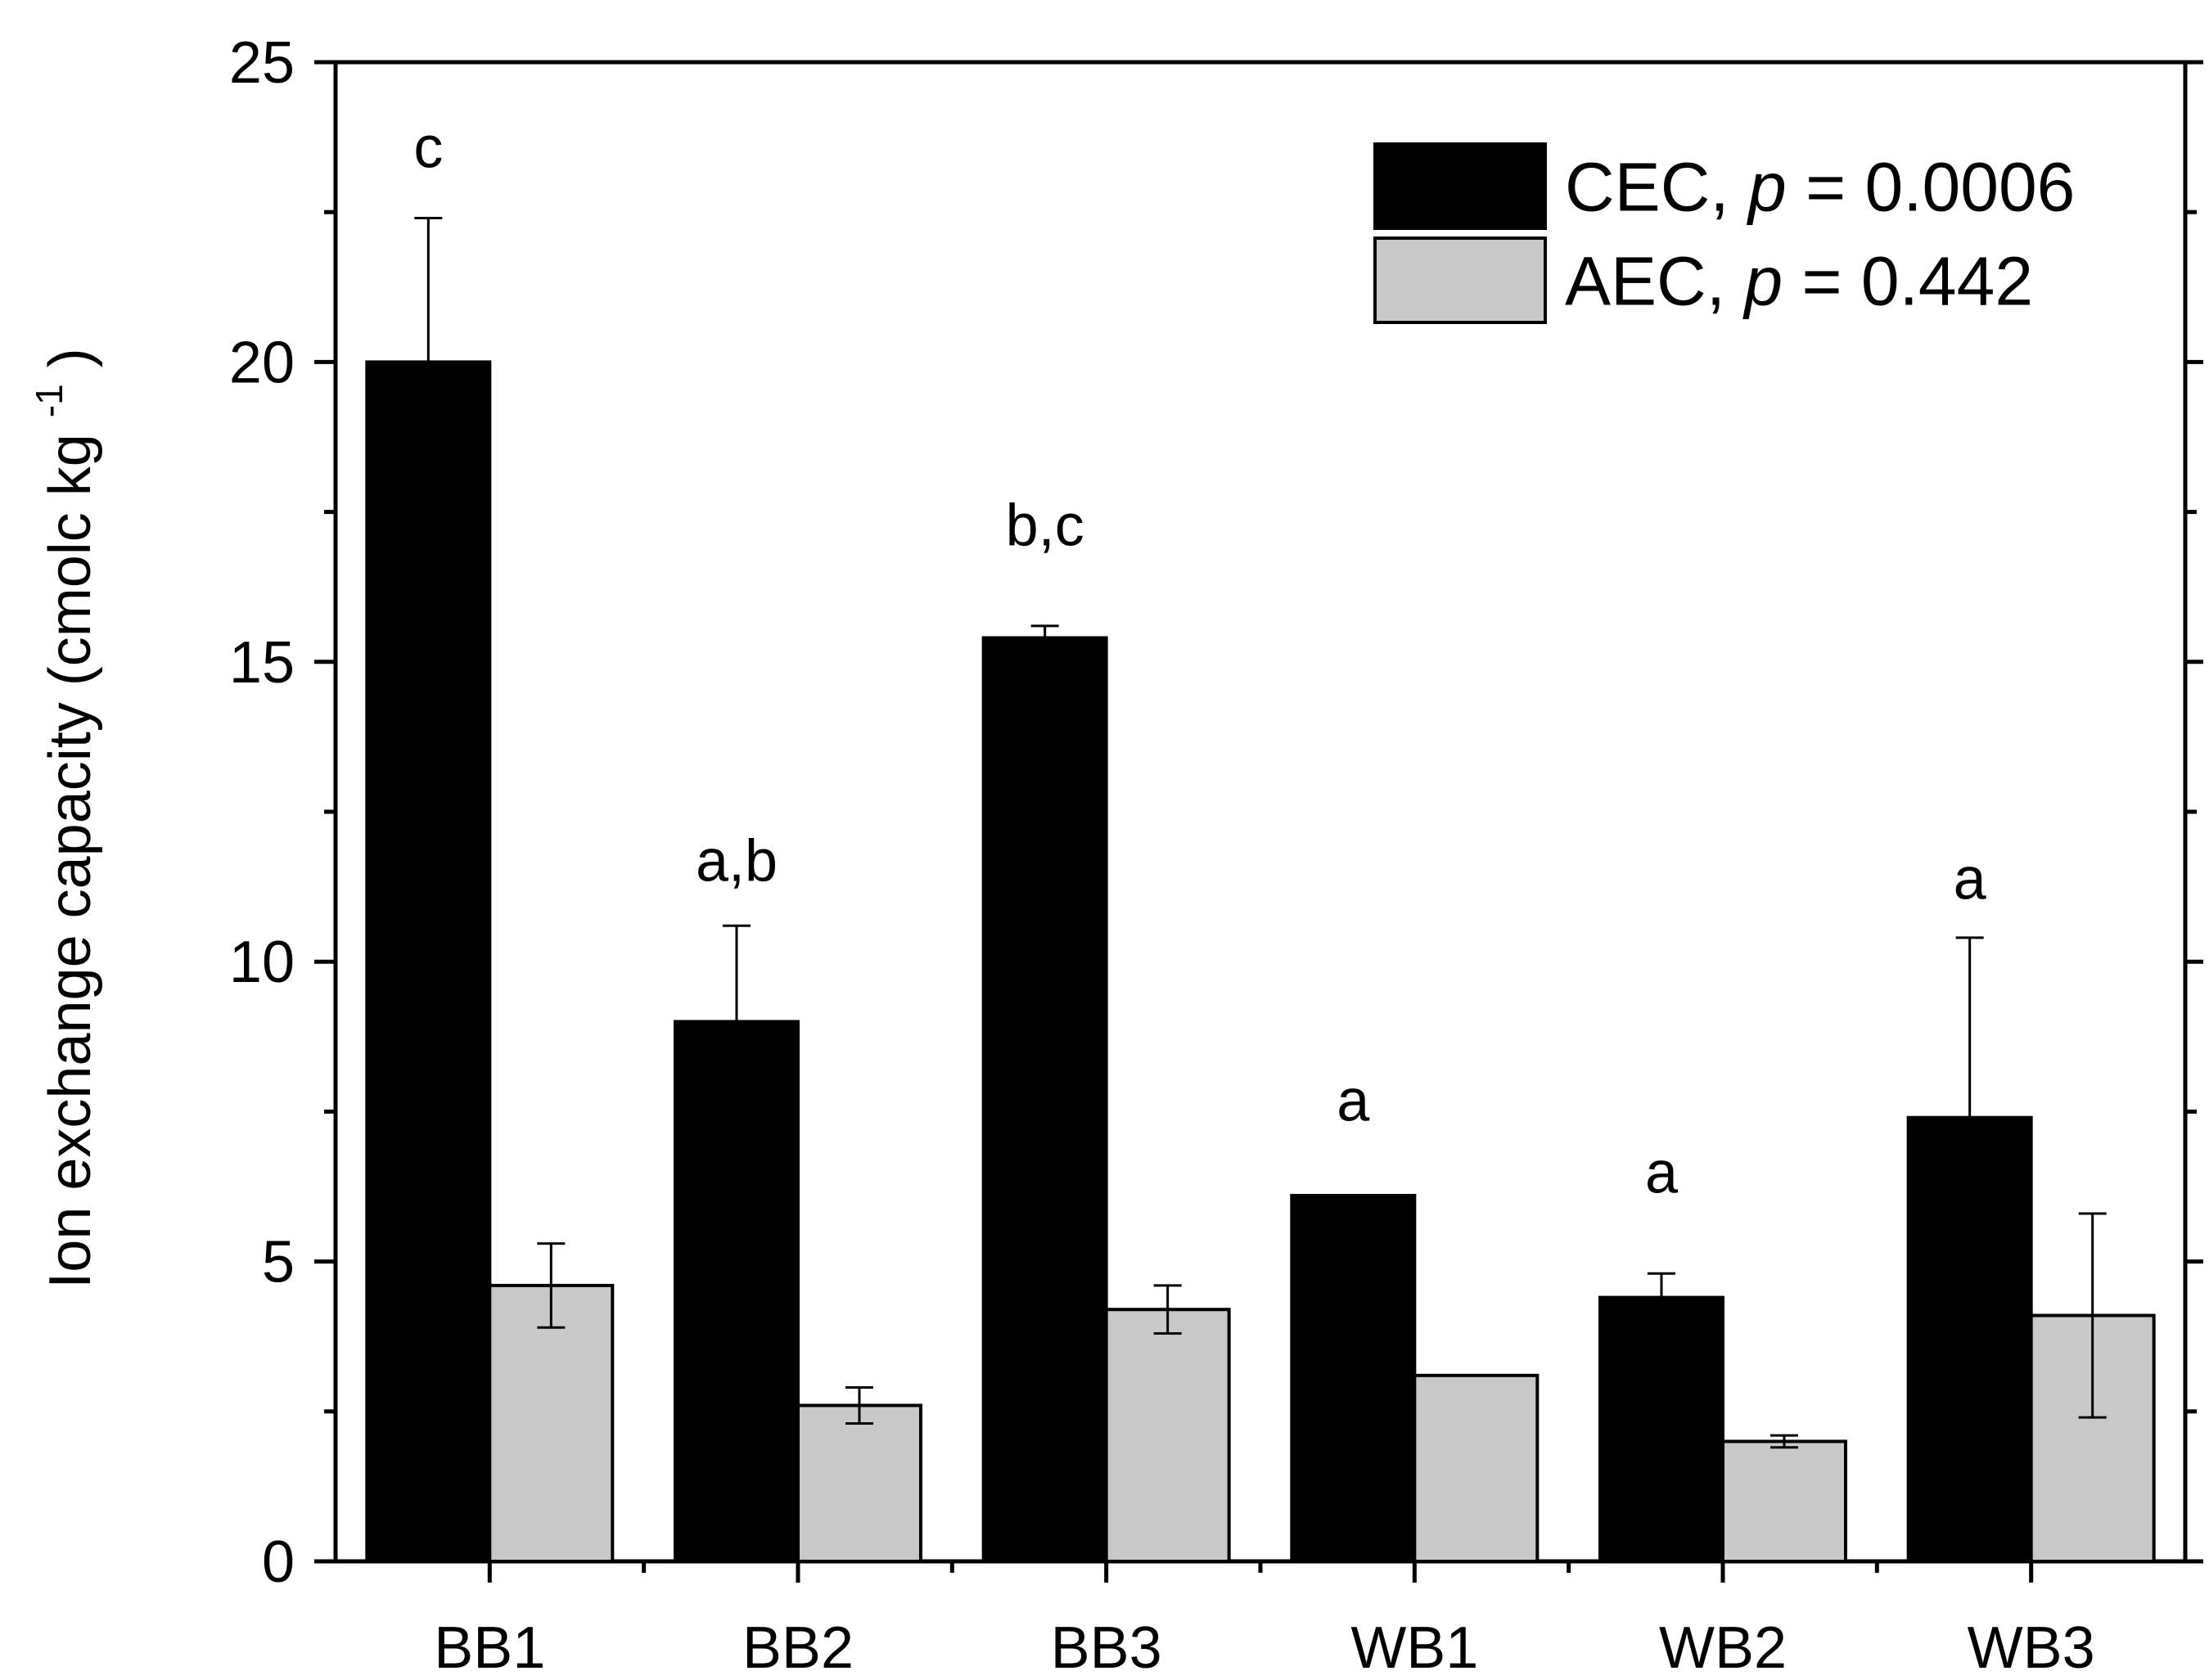  What do you see at coordinates (1045, 526) in the screenshot?
I see `significance-label-bb3: b,c` at bounding box center [1045, 526].